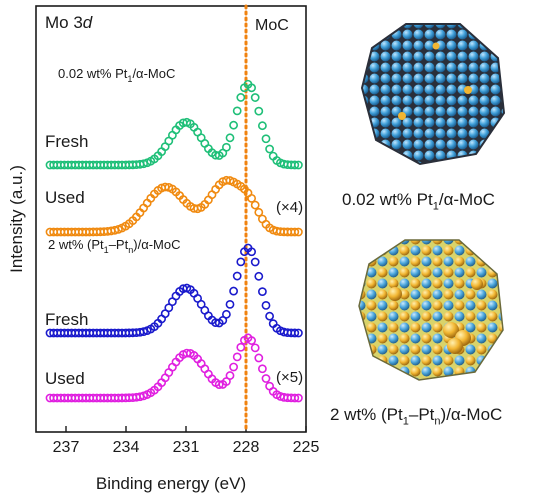 This screenshot has height=498, width=547. What do you see at coordinates (171, 483) in the screenshot?
I see `x-axis-label: Binding energy (eV)` at bounding box center [171, 483].